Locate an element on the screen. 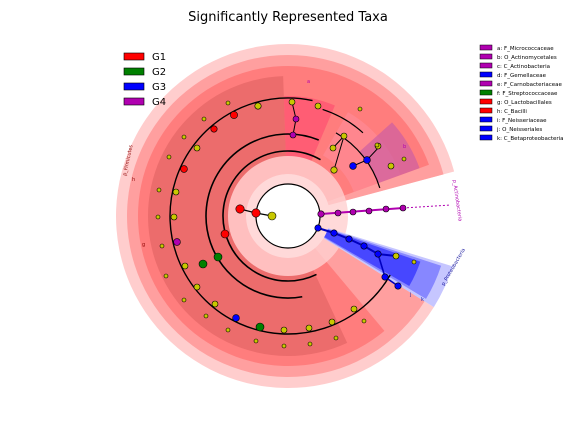 The height and width of the screenshot is (432, 576). root-circle is located at coordinates (288, 216).